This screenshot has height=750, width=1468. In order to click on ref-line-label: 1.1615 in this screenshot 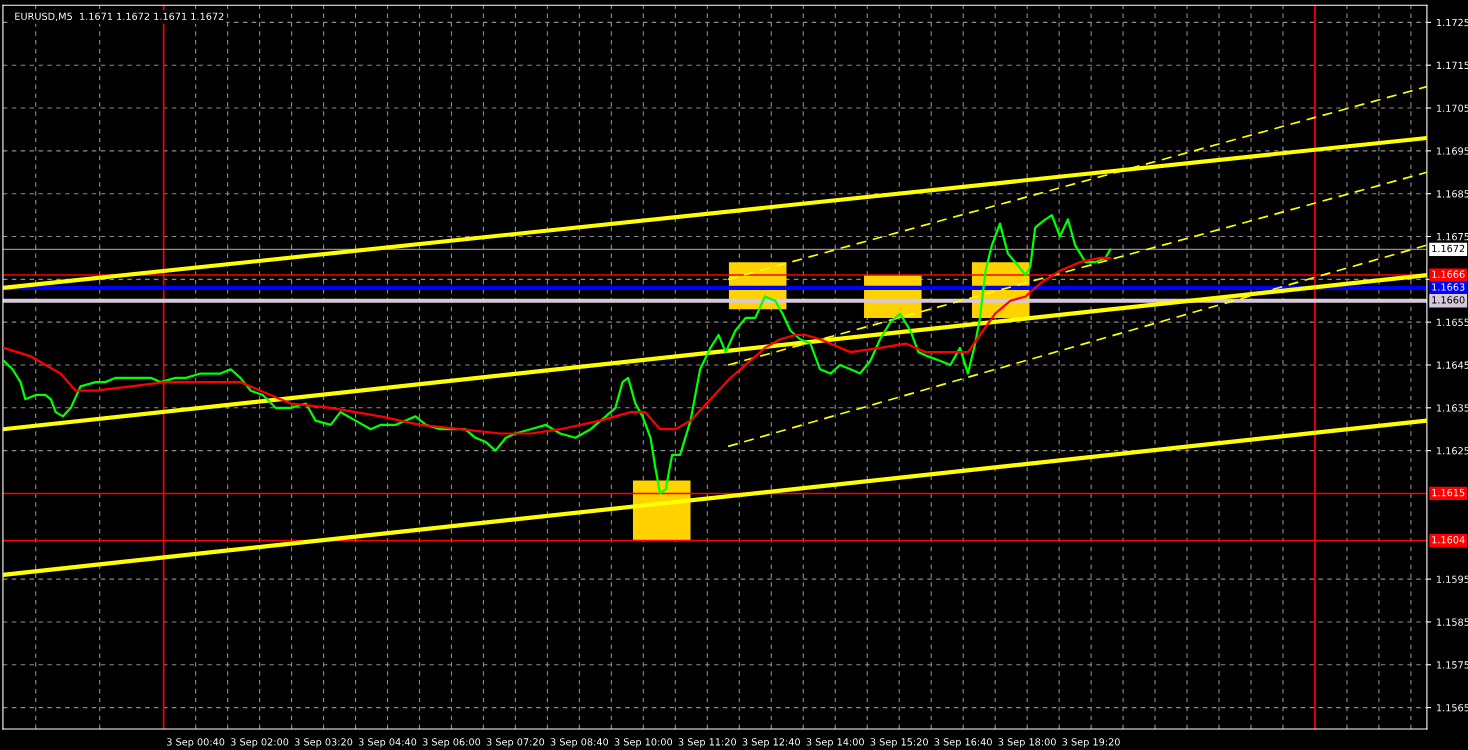, I will do `click(1448, 492)`.